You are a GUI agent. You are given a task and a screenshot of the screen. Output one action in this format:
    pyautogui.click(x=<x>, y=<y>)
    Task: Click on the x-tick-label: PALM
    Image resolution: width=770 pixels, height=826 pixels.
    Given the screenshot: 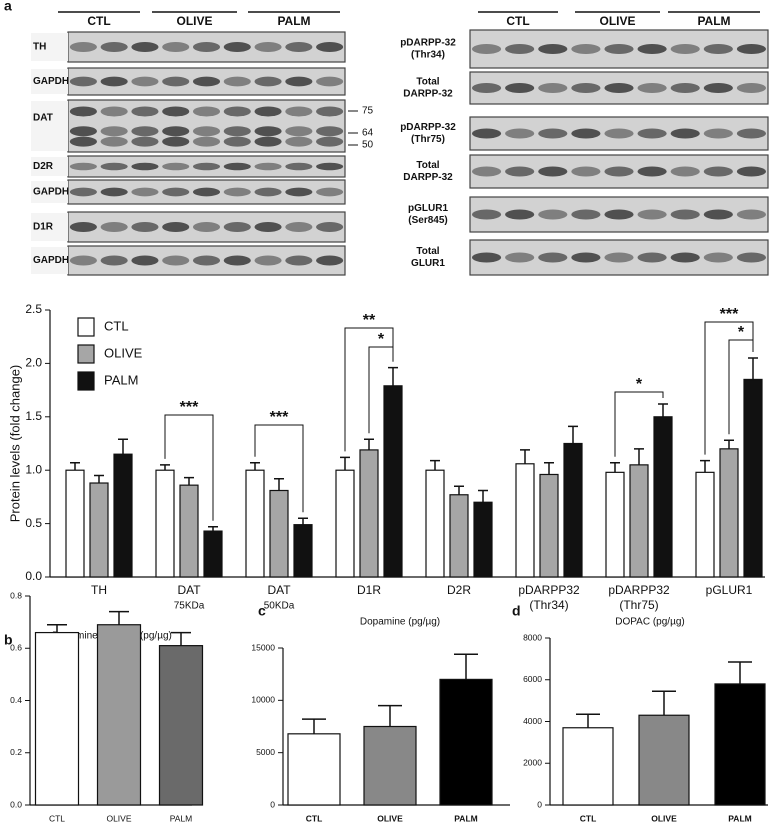 What is the action you would take?
    pyautogui.click(x=739, y=818)
    